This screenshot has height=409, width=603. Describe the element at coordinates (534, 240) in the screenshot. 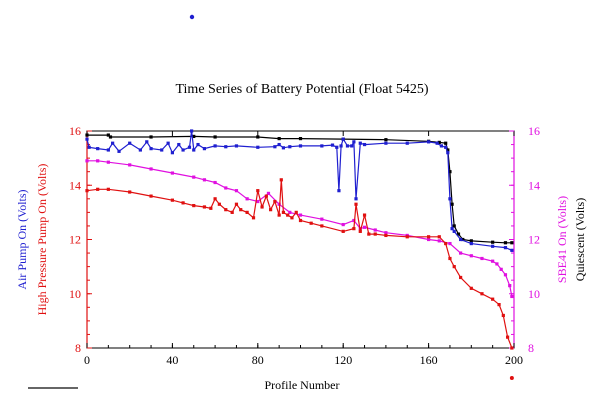

I see `y-tick-label-right: 12` at that location.